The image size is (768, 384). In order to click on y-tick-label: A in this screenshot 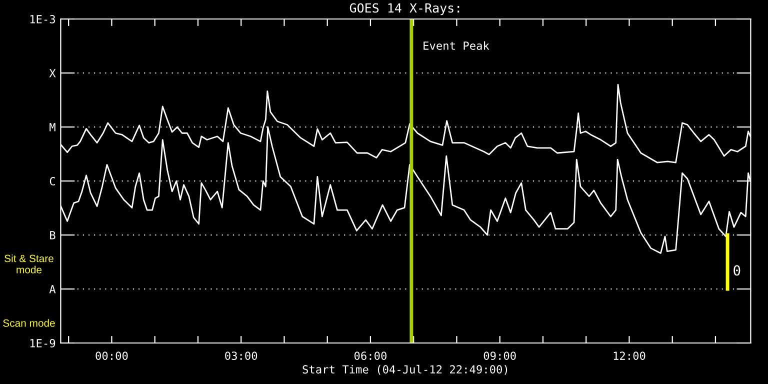, I will do `click(52, 289)`.